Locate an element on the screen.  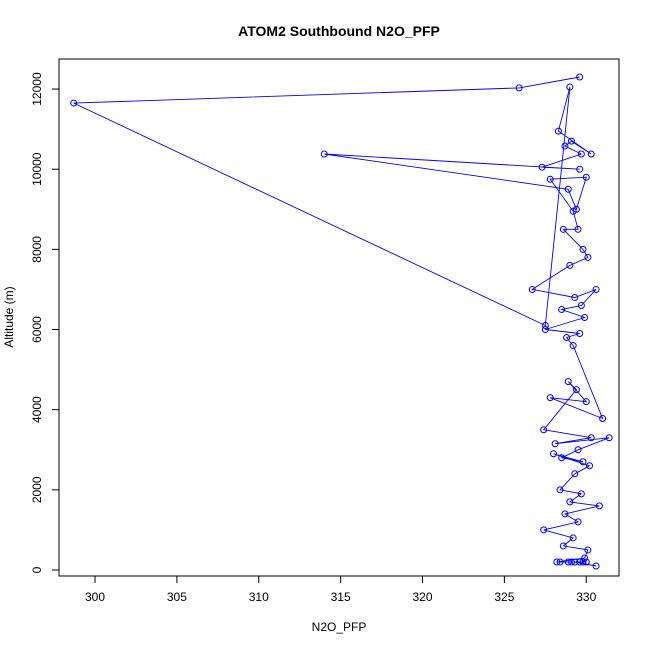
x-axis: 300 305 310 315 320 325 330 is located at coordinates (341, 589).